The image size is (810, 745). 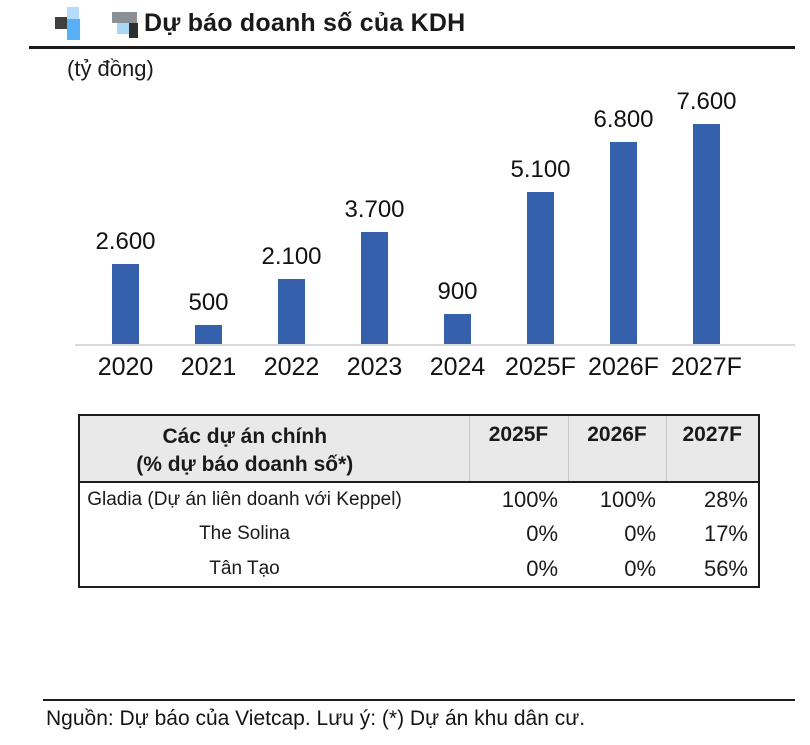 I want to click on bar-2025f, so click(x=540, y=268).